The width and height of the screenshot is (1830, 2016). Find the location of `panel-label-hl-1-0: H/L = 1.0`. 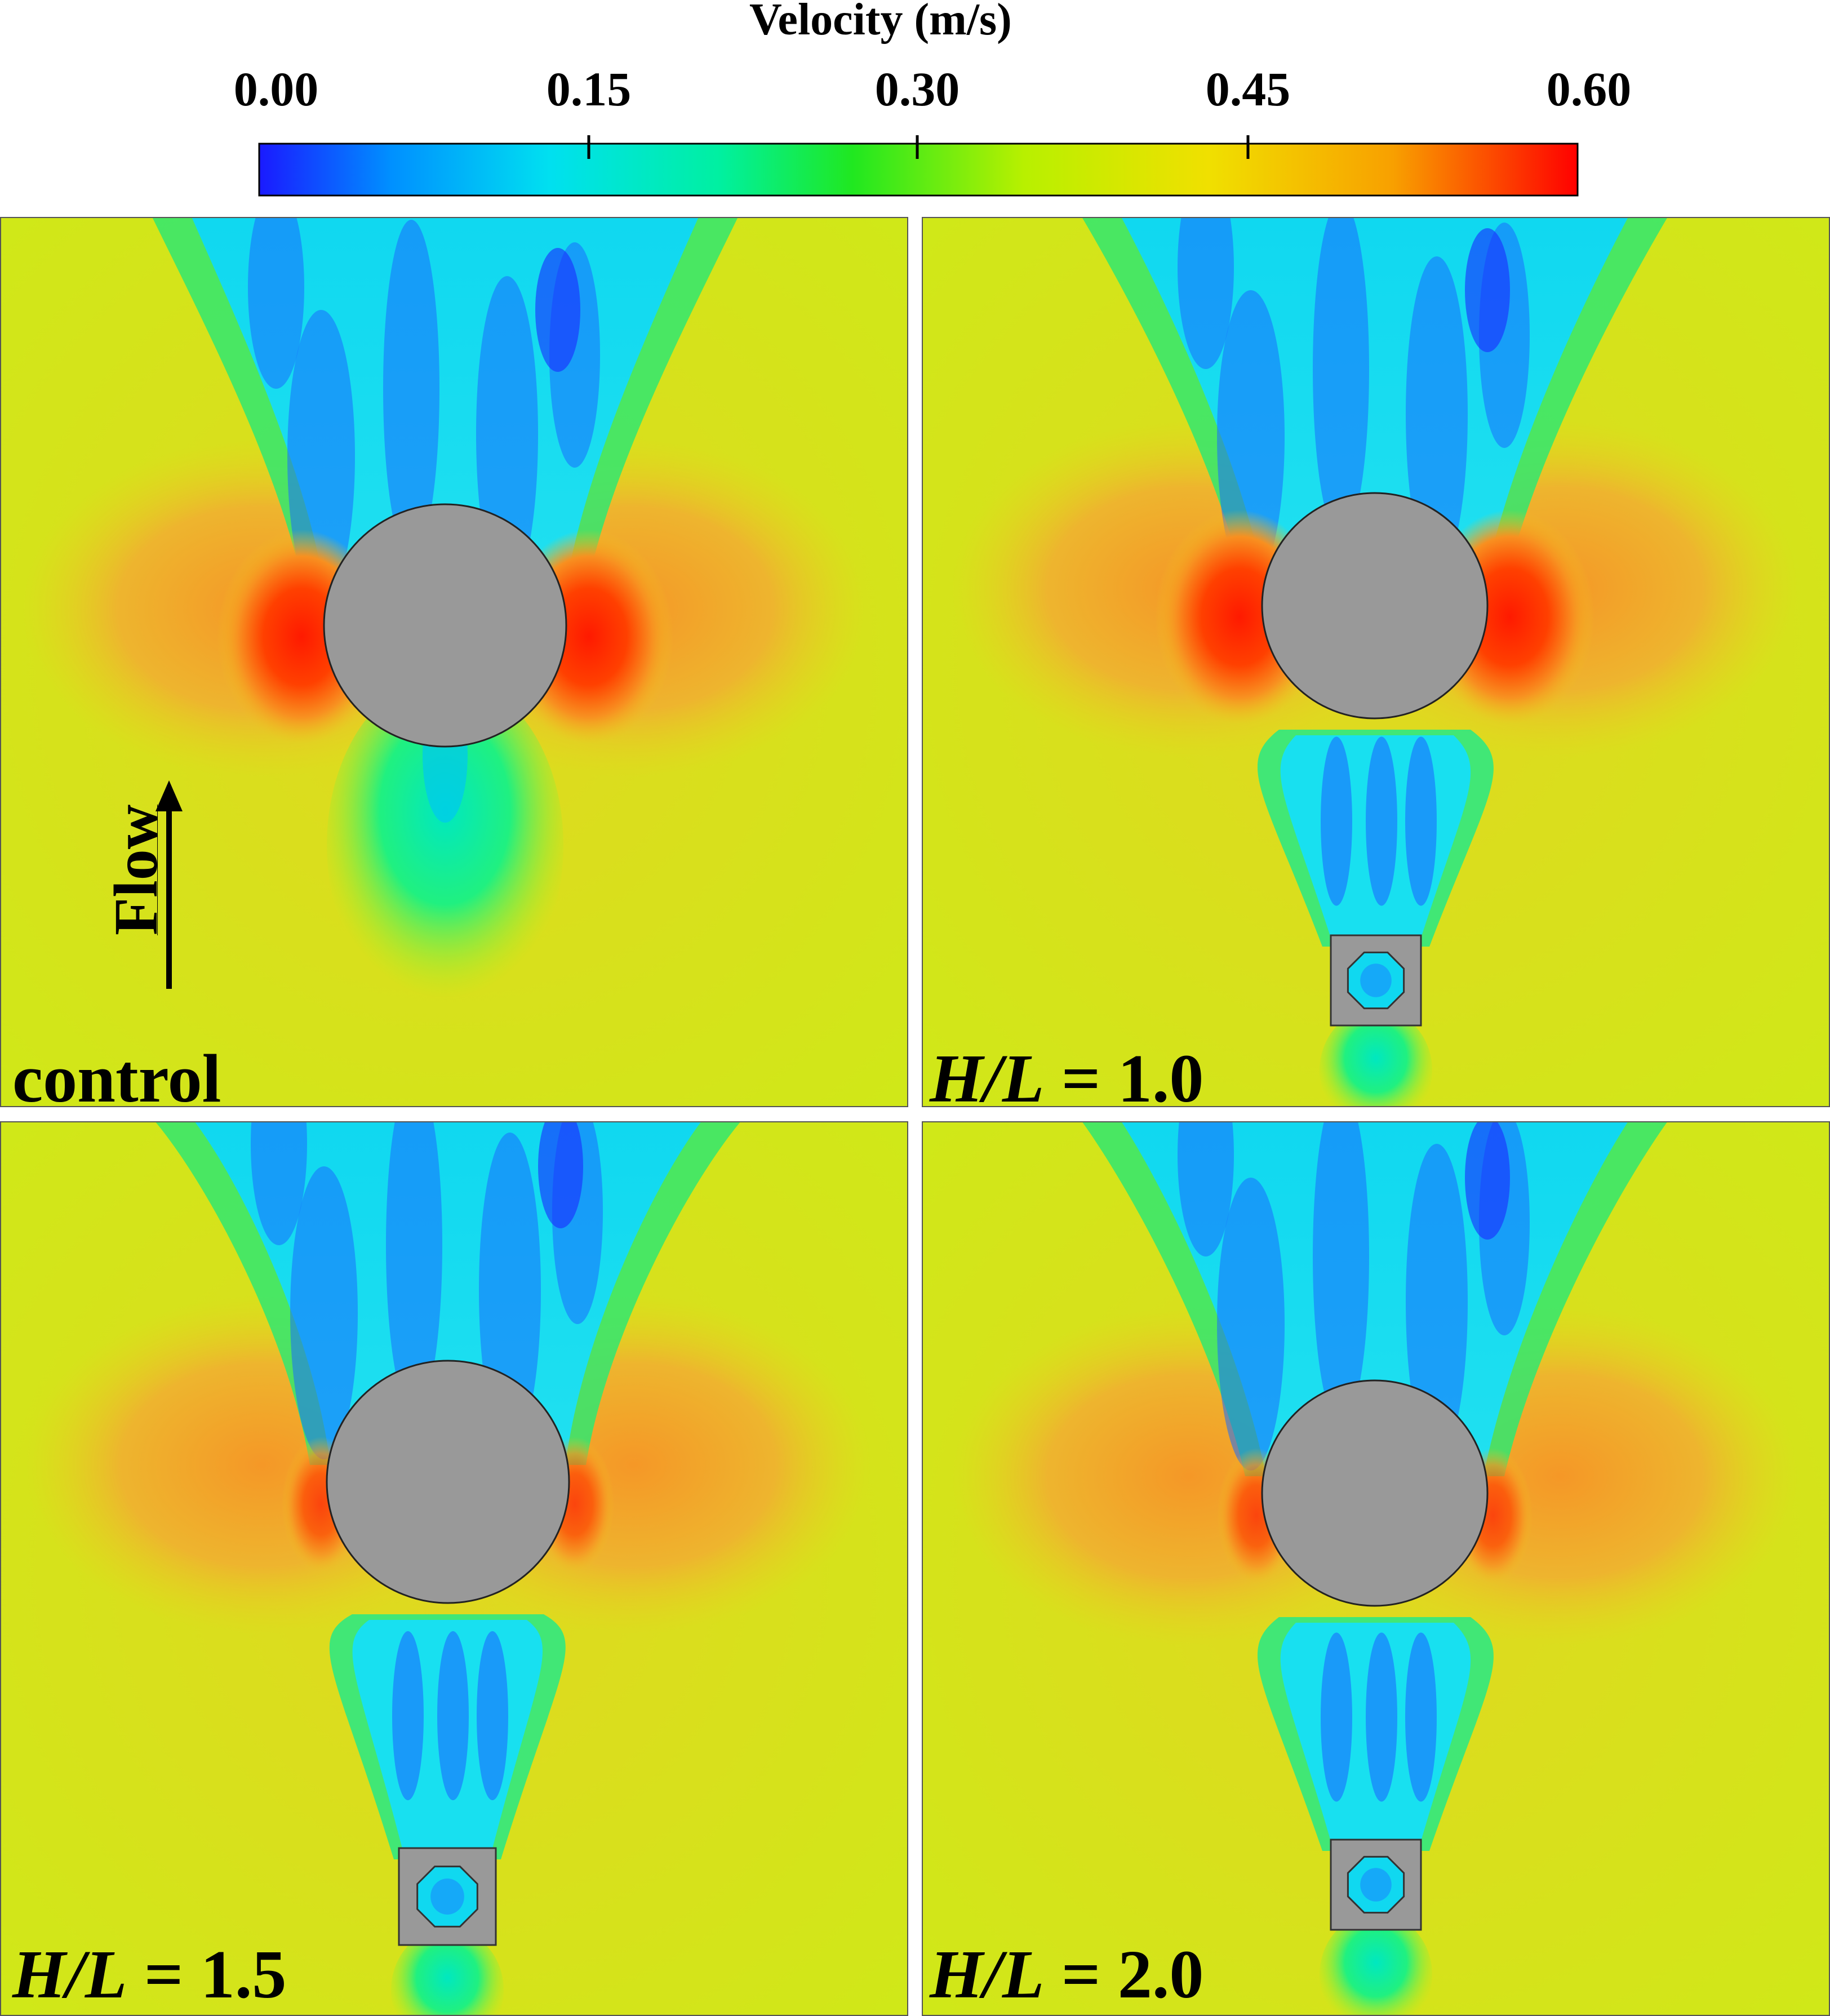

panel-label-hl-1-0: H/L = 1.0 is located at coordinates (1066, 1079).